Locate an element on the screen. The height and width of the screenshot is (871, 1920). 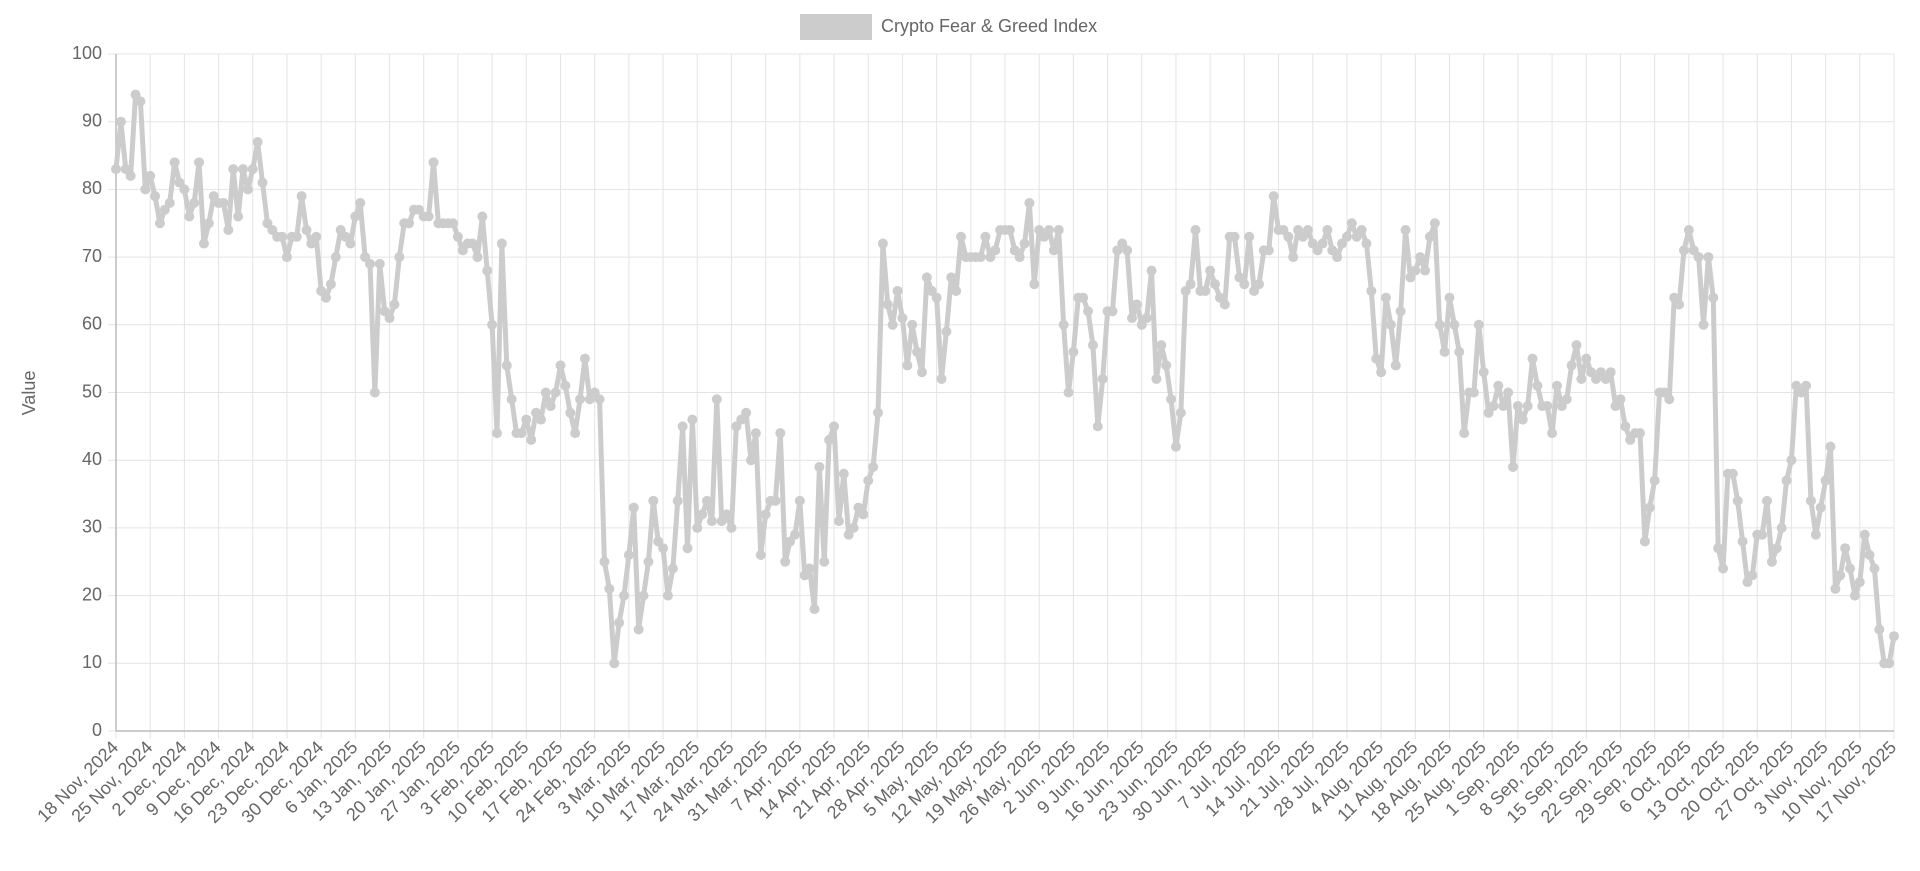
legend-swatch is located at coordinates (836, 27).